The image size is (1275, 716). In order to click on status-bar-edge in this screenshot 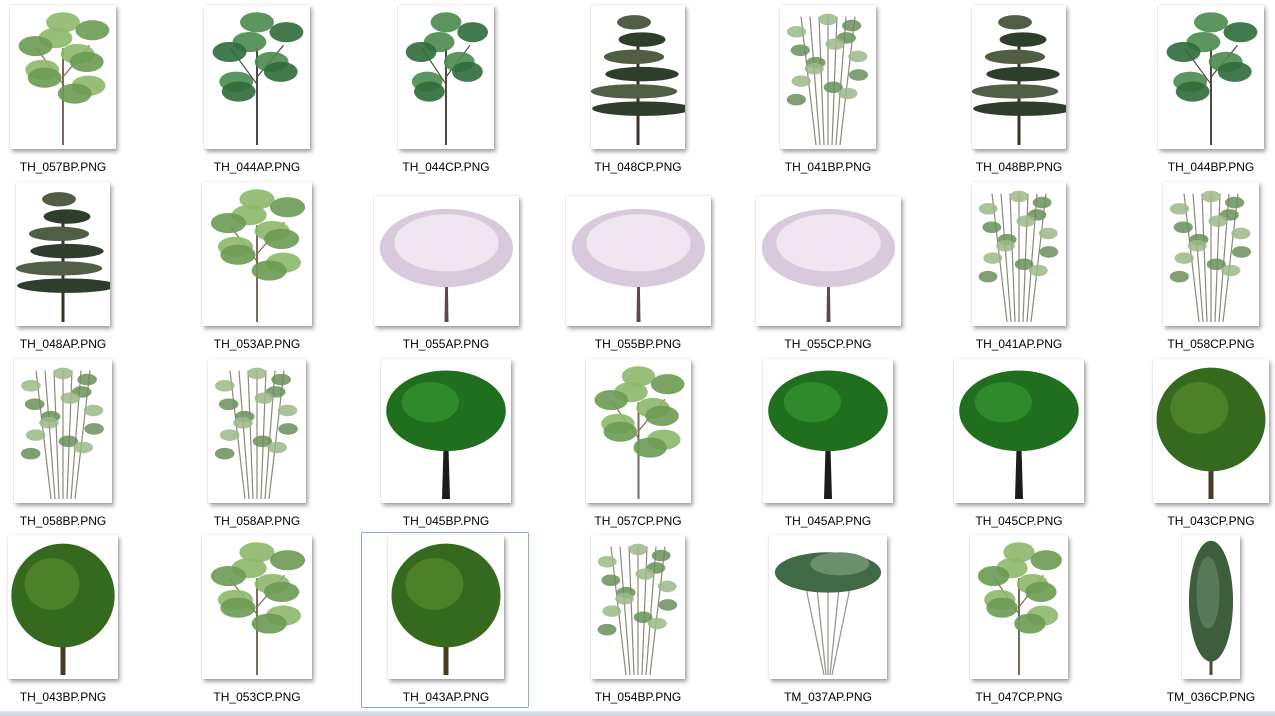, I will do `click(637, 713)`.